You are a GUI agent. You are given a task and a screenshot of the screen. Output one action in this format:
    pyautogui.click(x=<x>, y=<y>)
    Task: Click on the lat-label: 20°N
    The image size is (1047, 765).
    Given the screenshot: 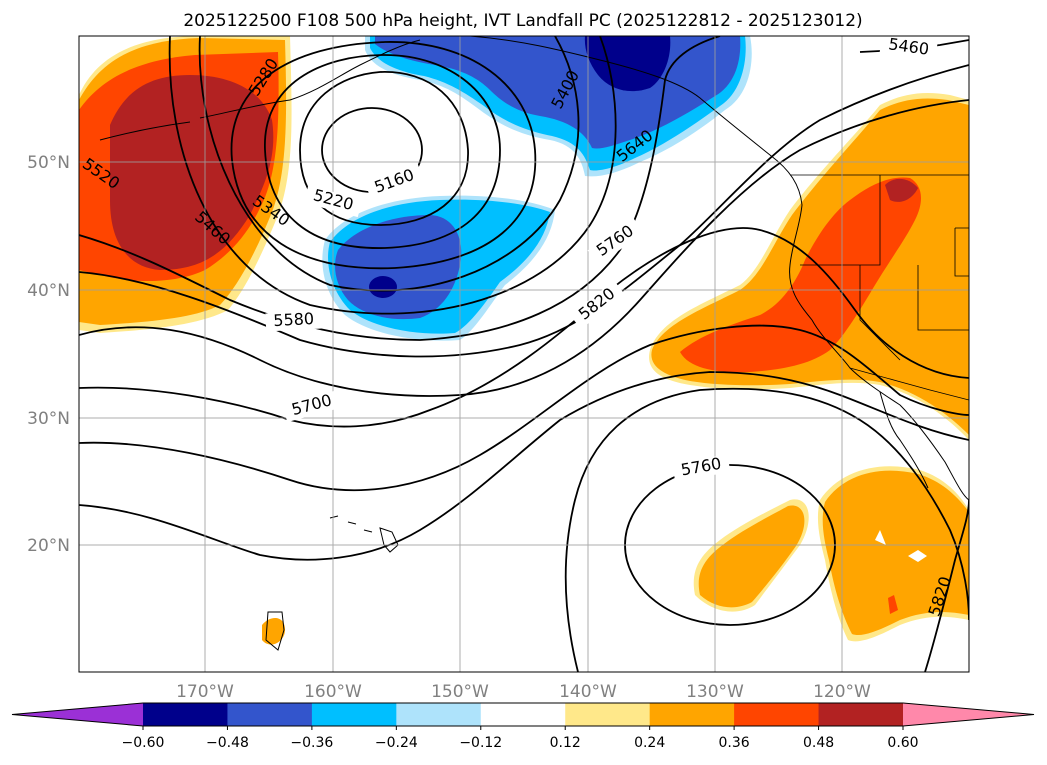 What is the action you would take?
    pyautogui.click(x=48, y=546)
    